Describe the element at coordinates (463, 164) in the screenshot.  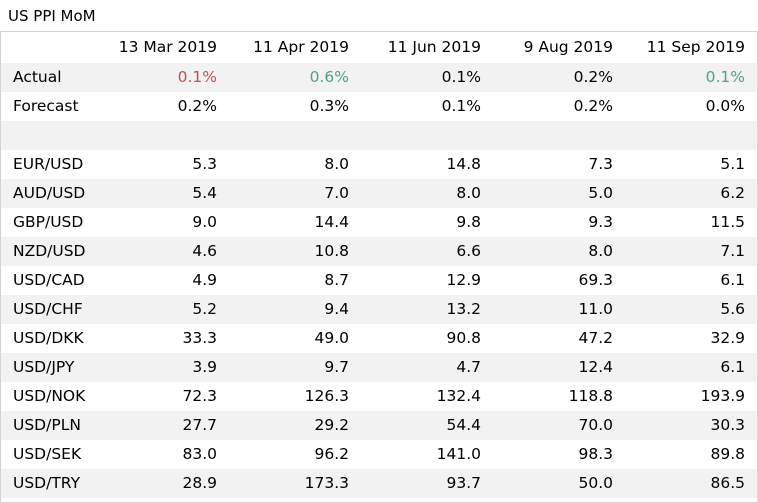
I see `pair-value: 14.8` at that location.